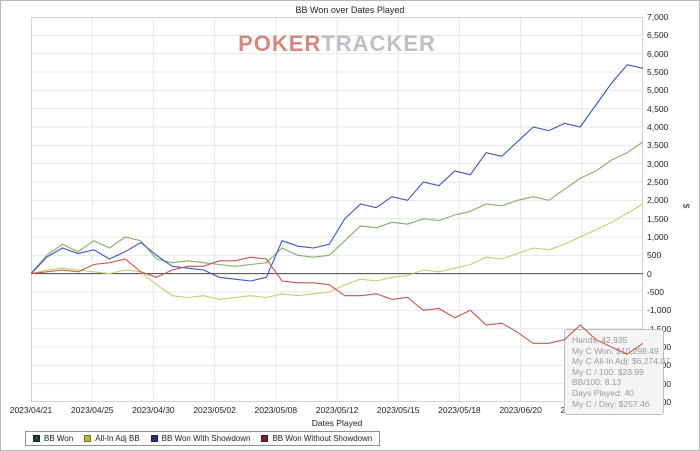 The height and width of the screenshot is (451, 700). I want to click on stat-hands: Hands: 42,935, so click(600, 340).